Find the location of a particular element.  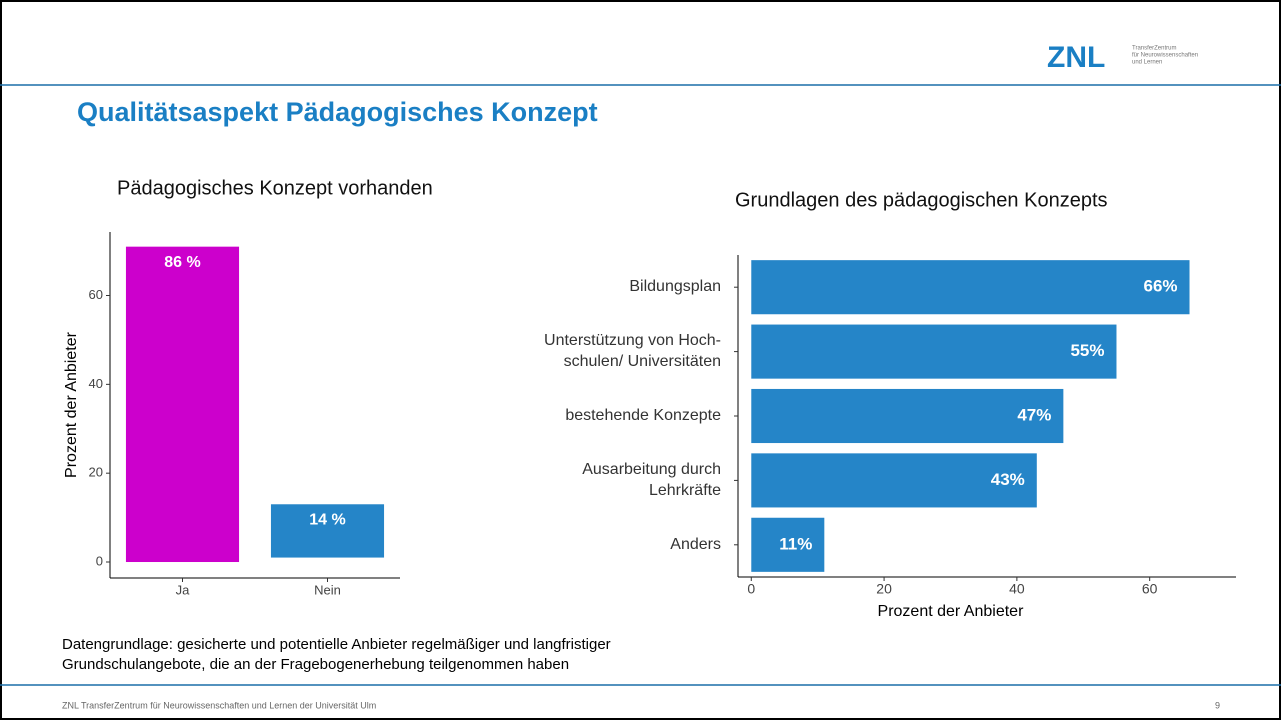

x-tick-label: 0 is located at coordinates (751, 589).